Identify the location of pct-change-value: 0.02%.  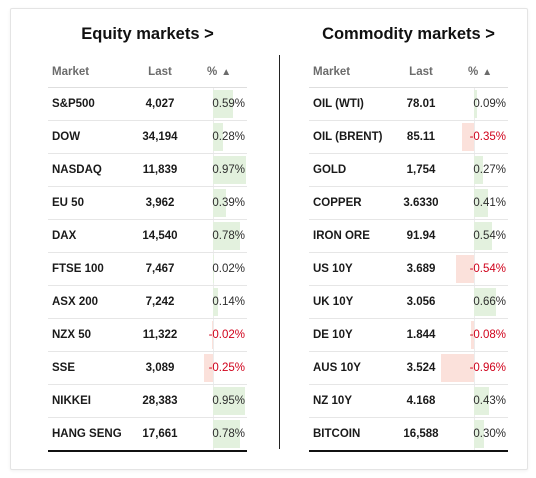
(228, 269).